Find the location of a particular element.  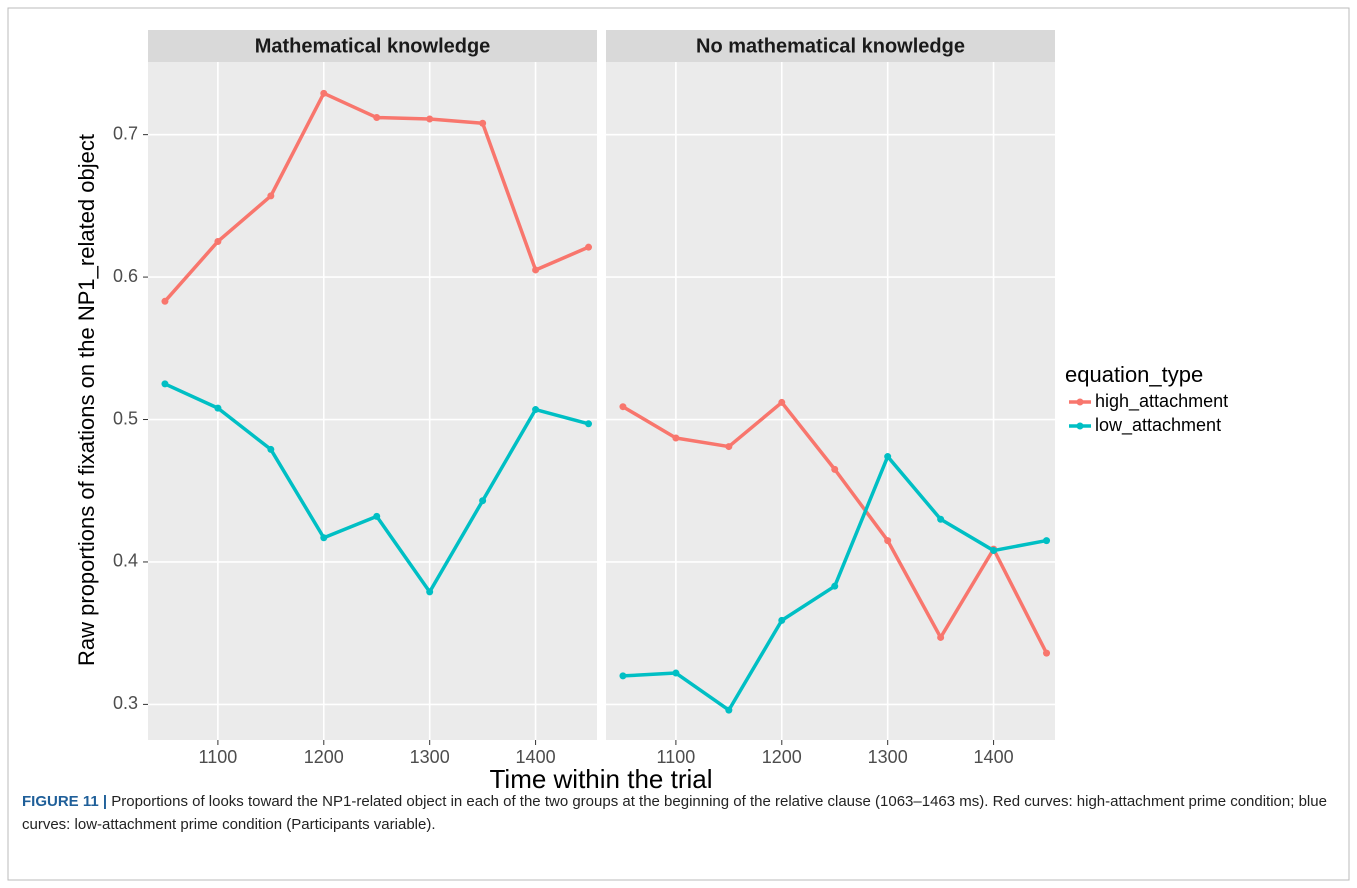

legend-title: equation_type is located at coordinates (1134, 374).